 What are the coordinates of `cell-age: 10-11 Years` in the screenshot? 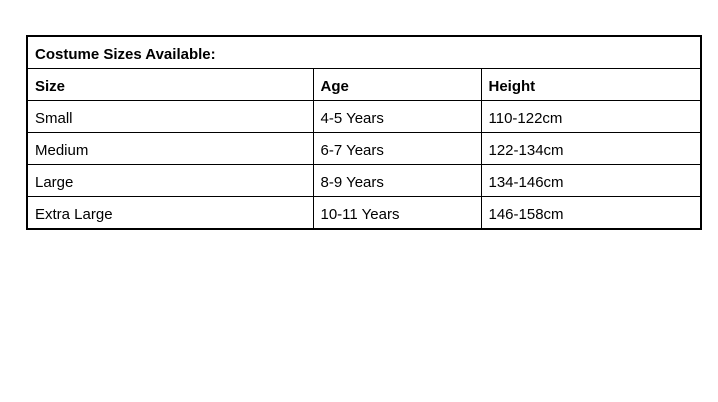 It's located at (397, 213).